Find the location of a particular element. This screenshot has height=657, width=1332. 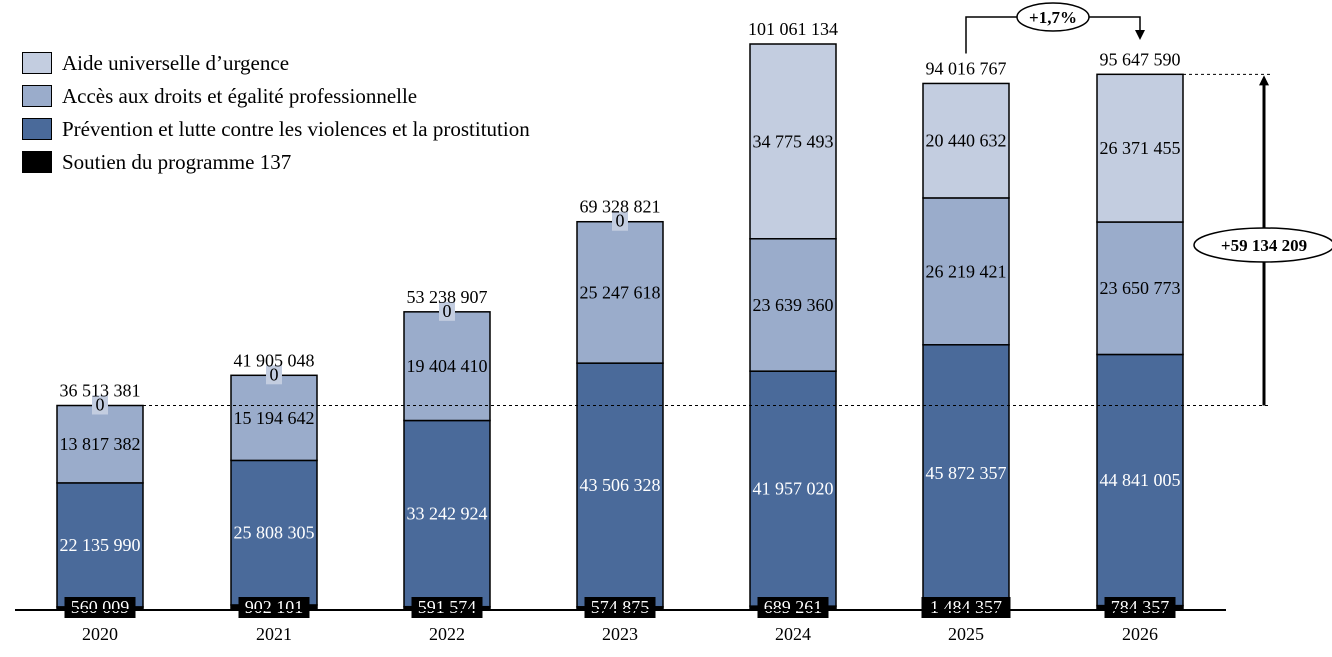

growth-label: +59 134 209 is located at coordinates (1264, 245).